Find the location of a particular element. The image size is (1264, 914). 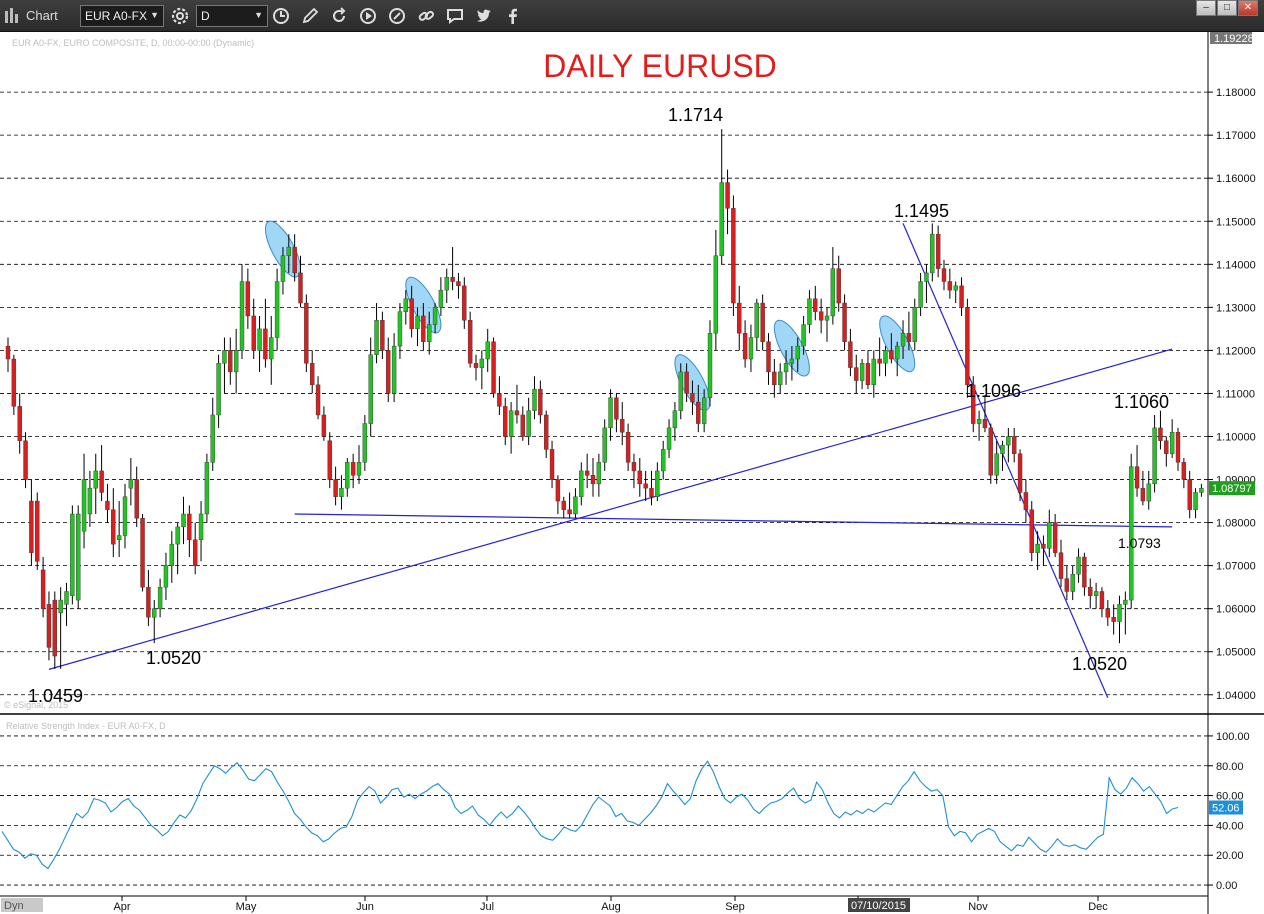

rsi-label: Relative Strength Index - EUR A0-FX, D is located at coordinates (86, 726).